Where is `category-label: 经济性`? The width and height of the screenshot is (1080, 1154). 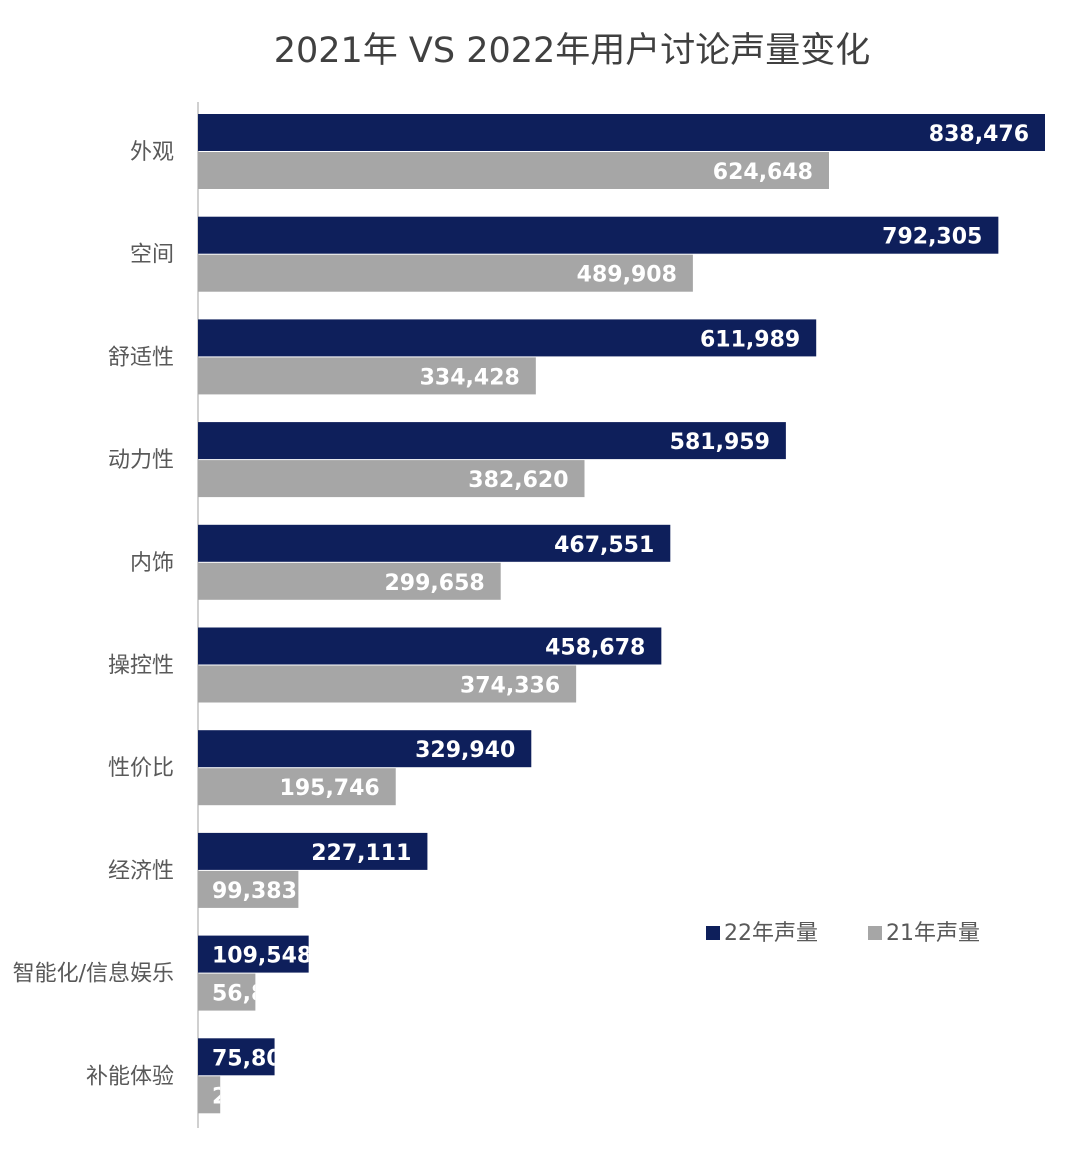
category-label: 经济性 is located at coordinates (141, 871).